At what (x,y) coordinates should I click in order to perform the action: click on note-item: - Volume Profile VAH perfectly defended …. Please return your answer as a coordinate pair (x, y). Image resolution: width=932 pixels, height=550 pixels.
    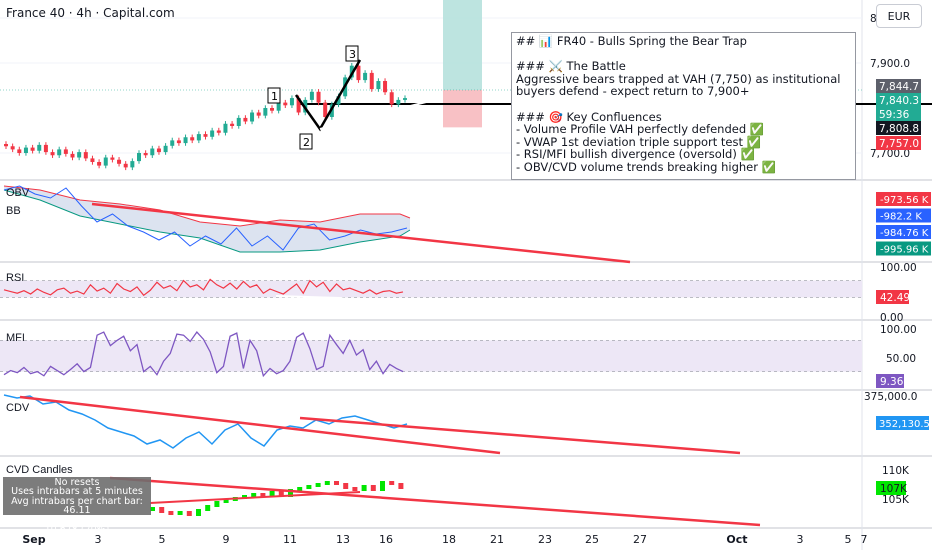
    Looking at the image, I should click on (640, 129).